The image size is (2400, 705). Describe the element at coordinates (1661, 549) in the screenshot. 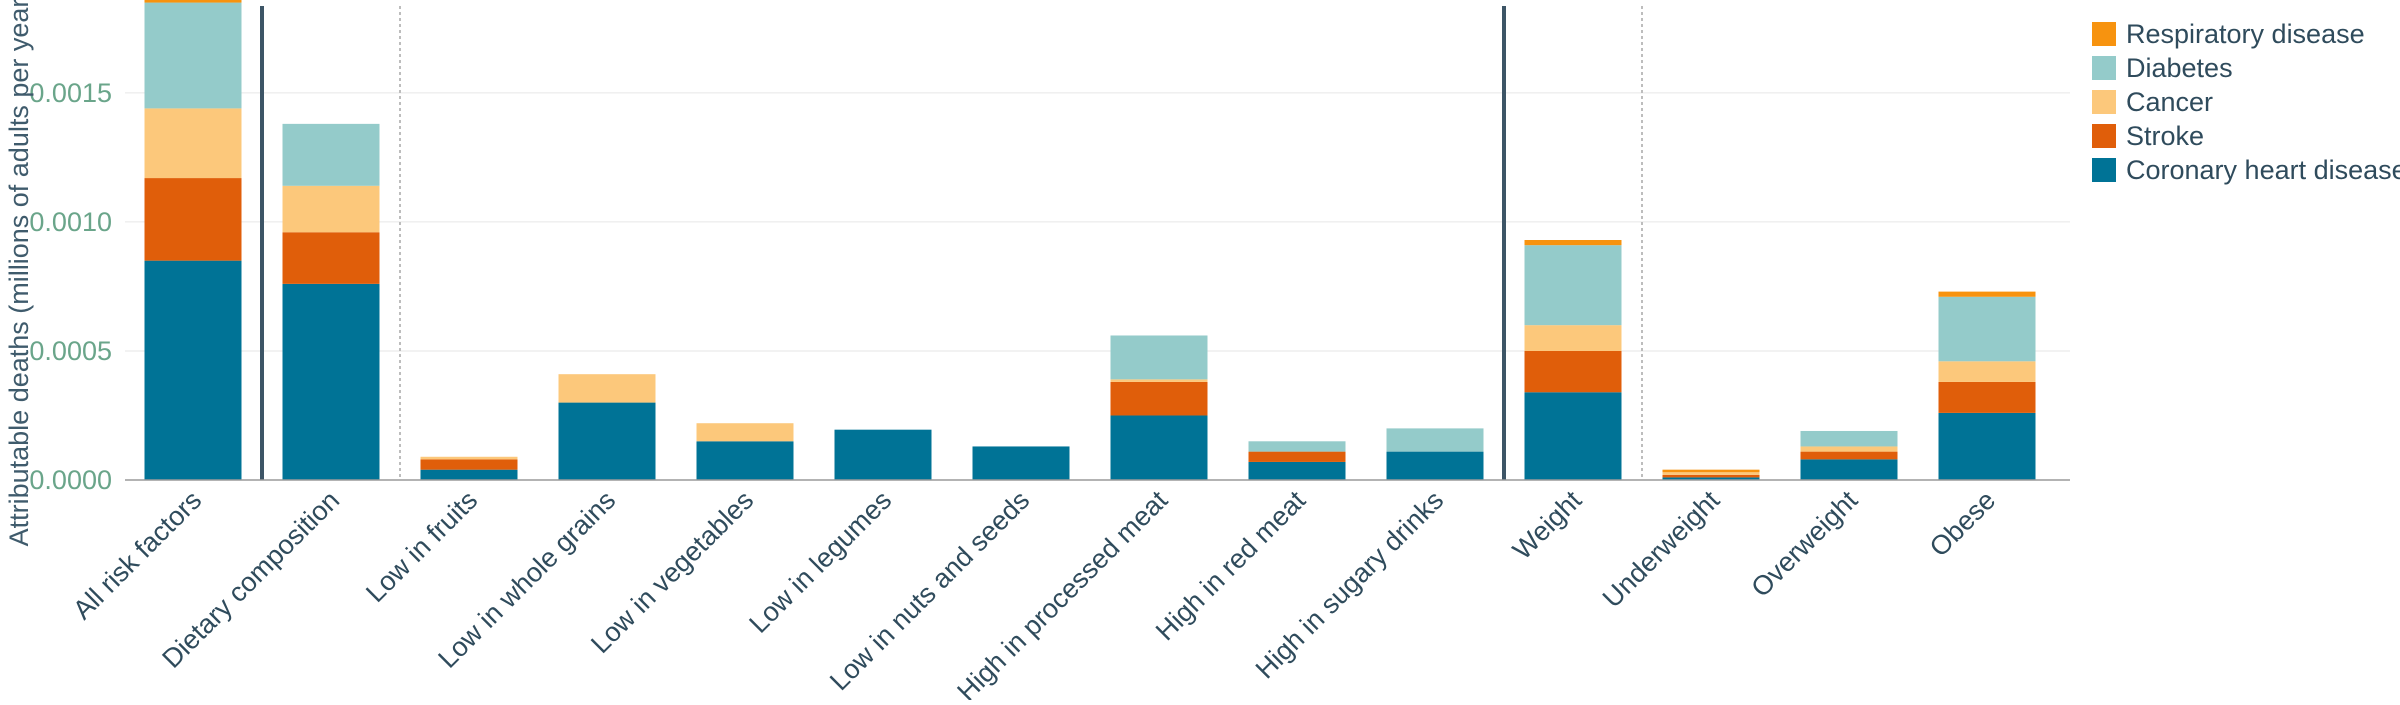

I see `x-tick-label: Underweight` at that location.